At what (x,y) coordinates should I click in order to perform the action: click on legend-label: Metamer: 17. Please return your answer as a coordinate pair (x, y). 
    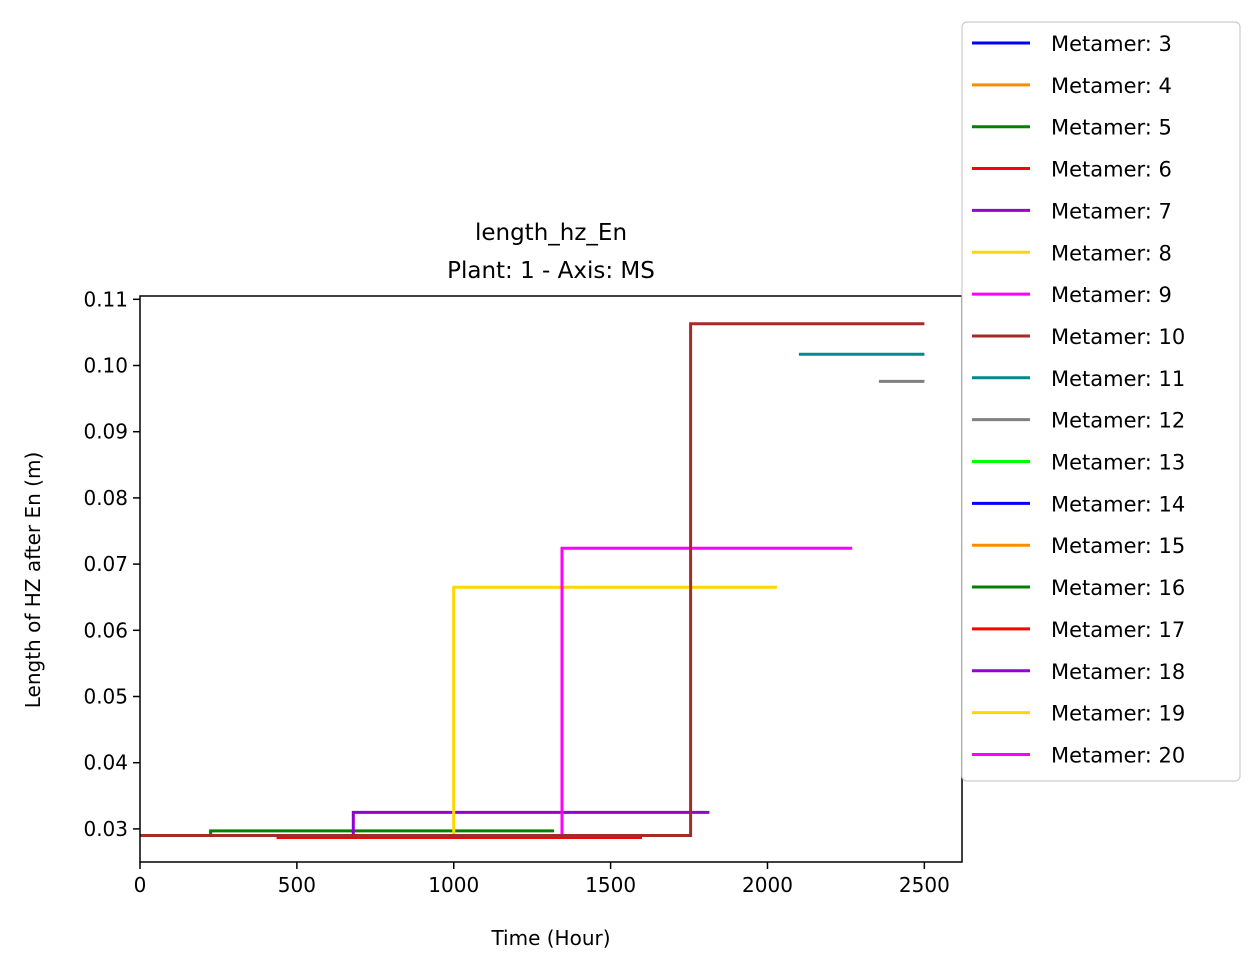
    Looking at the image, I should click on (1118, 630).